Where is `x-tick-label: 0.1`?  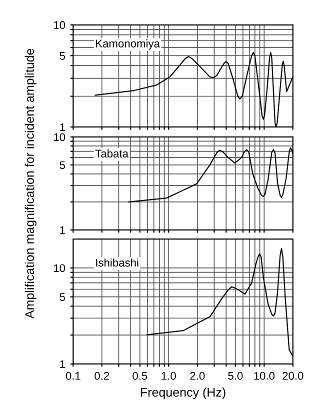 x-tick-label: 0.1 is located at coordinates (73, 376).